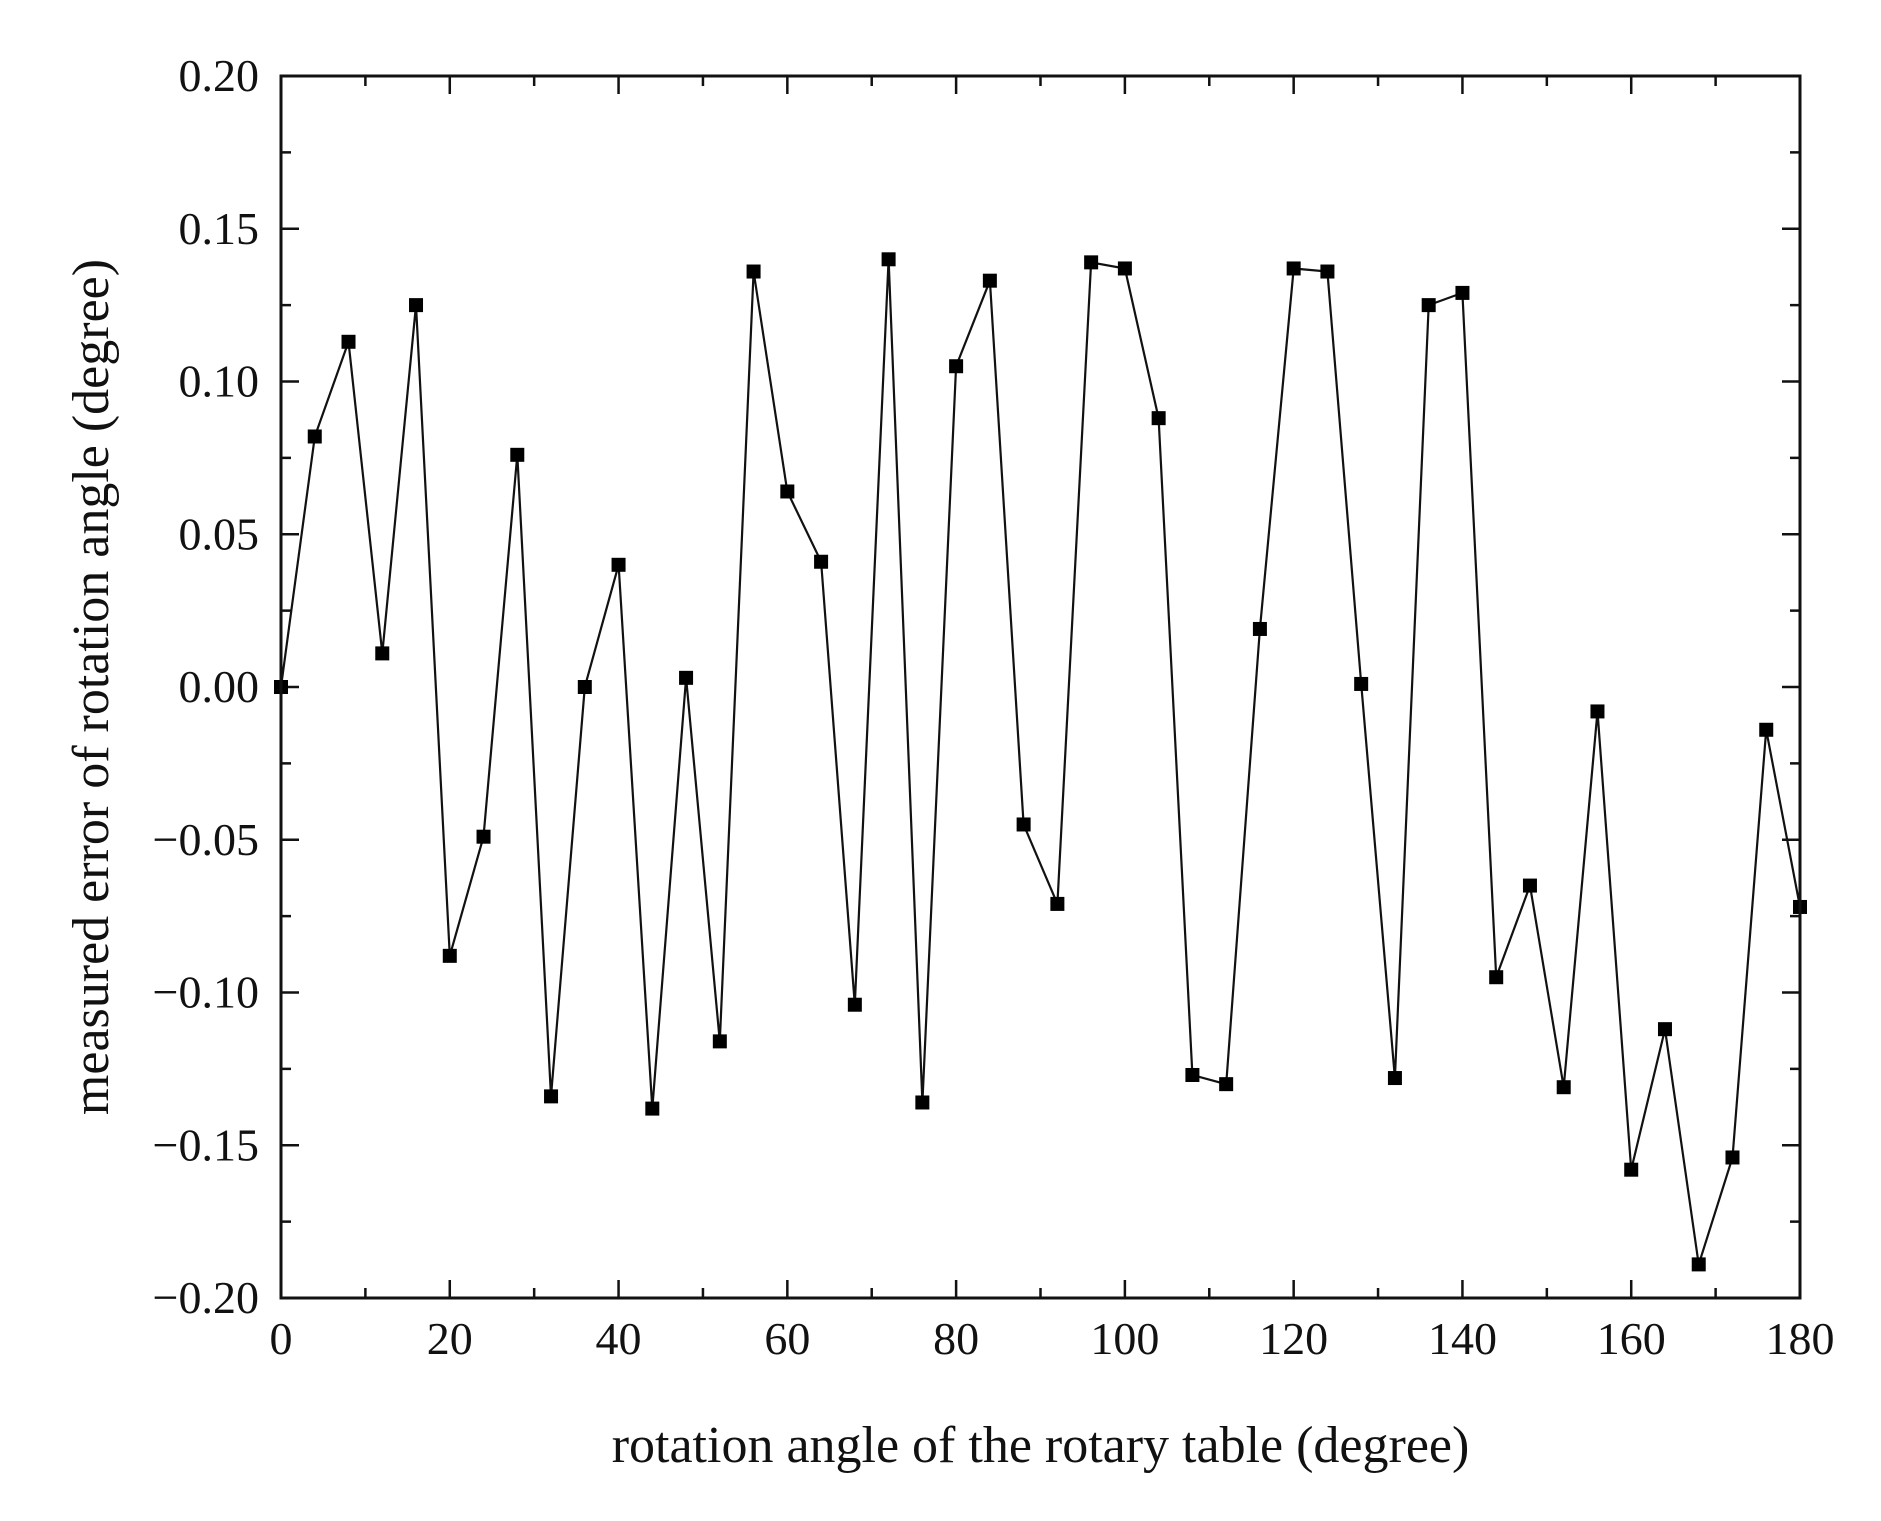 The image size is (1881, 1521). Describe the element at coordinates (206, 1297) in the screenshot. I see `y-tick-label: −0.20` at that location.